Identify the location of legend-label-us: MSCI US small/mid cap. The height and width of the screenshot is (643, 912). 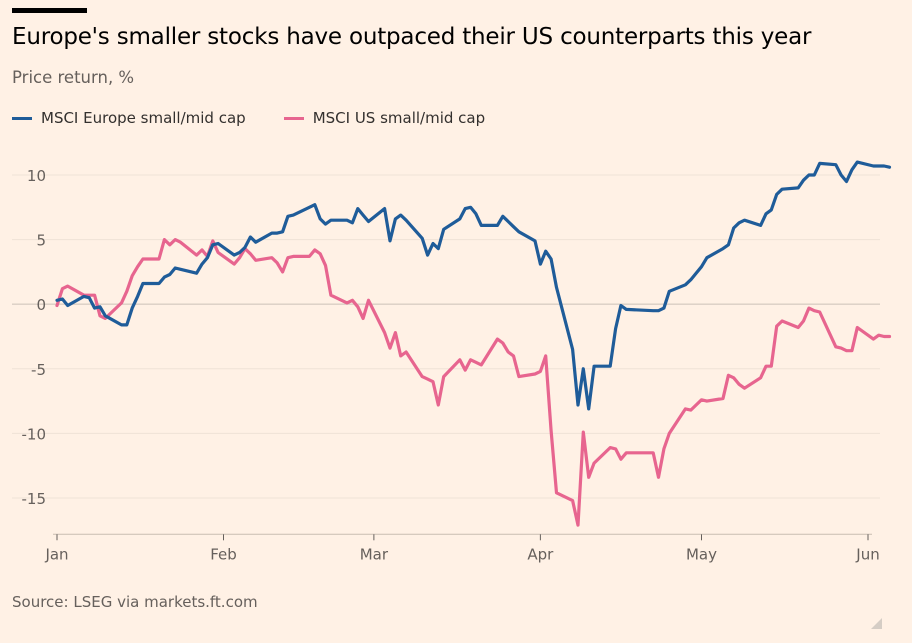
(399, 118).